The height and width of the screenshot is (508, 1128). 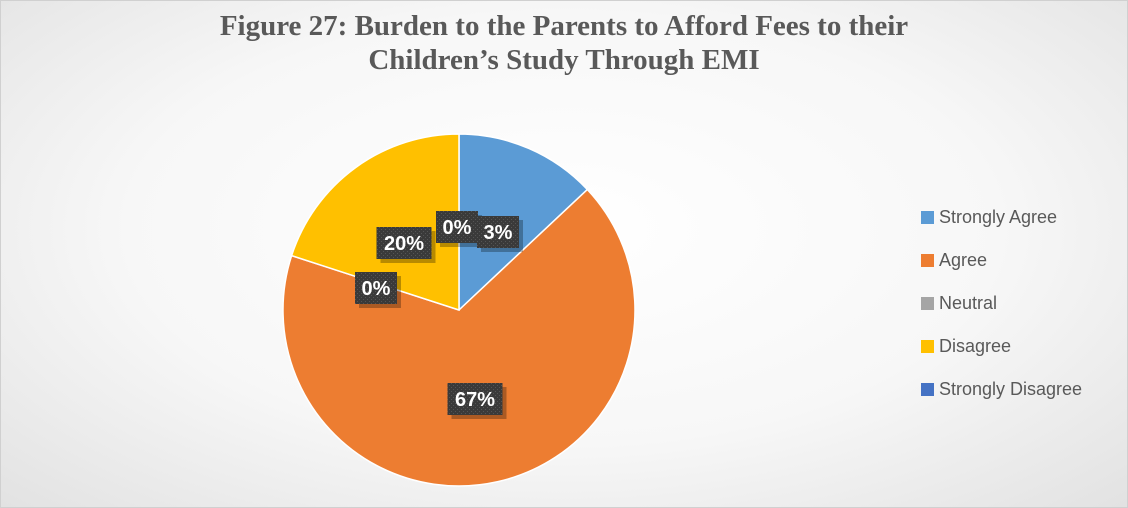 I want to click on data-label-text-disagree: 20%, so click(x=404, y=244).